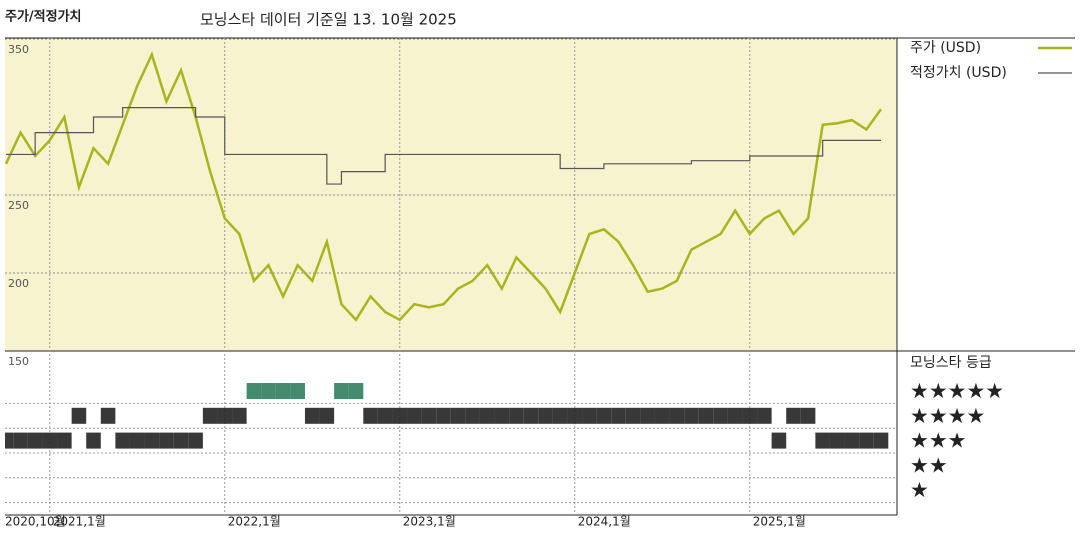 Image resolution: width=1080 pixels, height=540 pixels. I want to click on chart-subtitle: 모닝스타 데이터 기준일 13. 10월 2025, so click(328, 20).